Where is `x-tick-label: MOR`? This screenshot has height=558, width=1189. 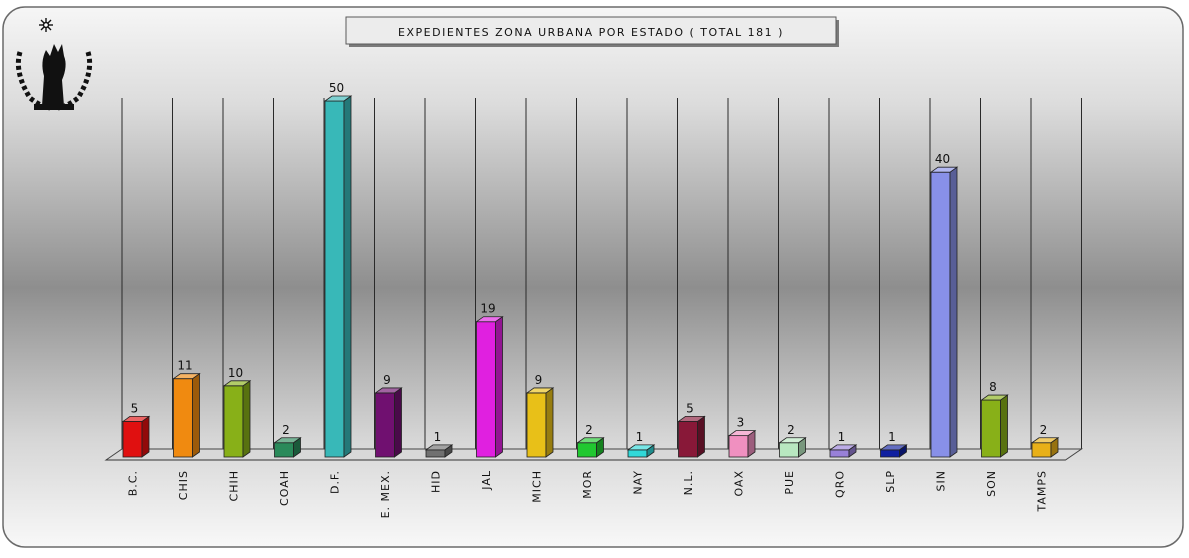 x-tick-label: MOR is located at coordinates (587, 484).